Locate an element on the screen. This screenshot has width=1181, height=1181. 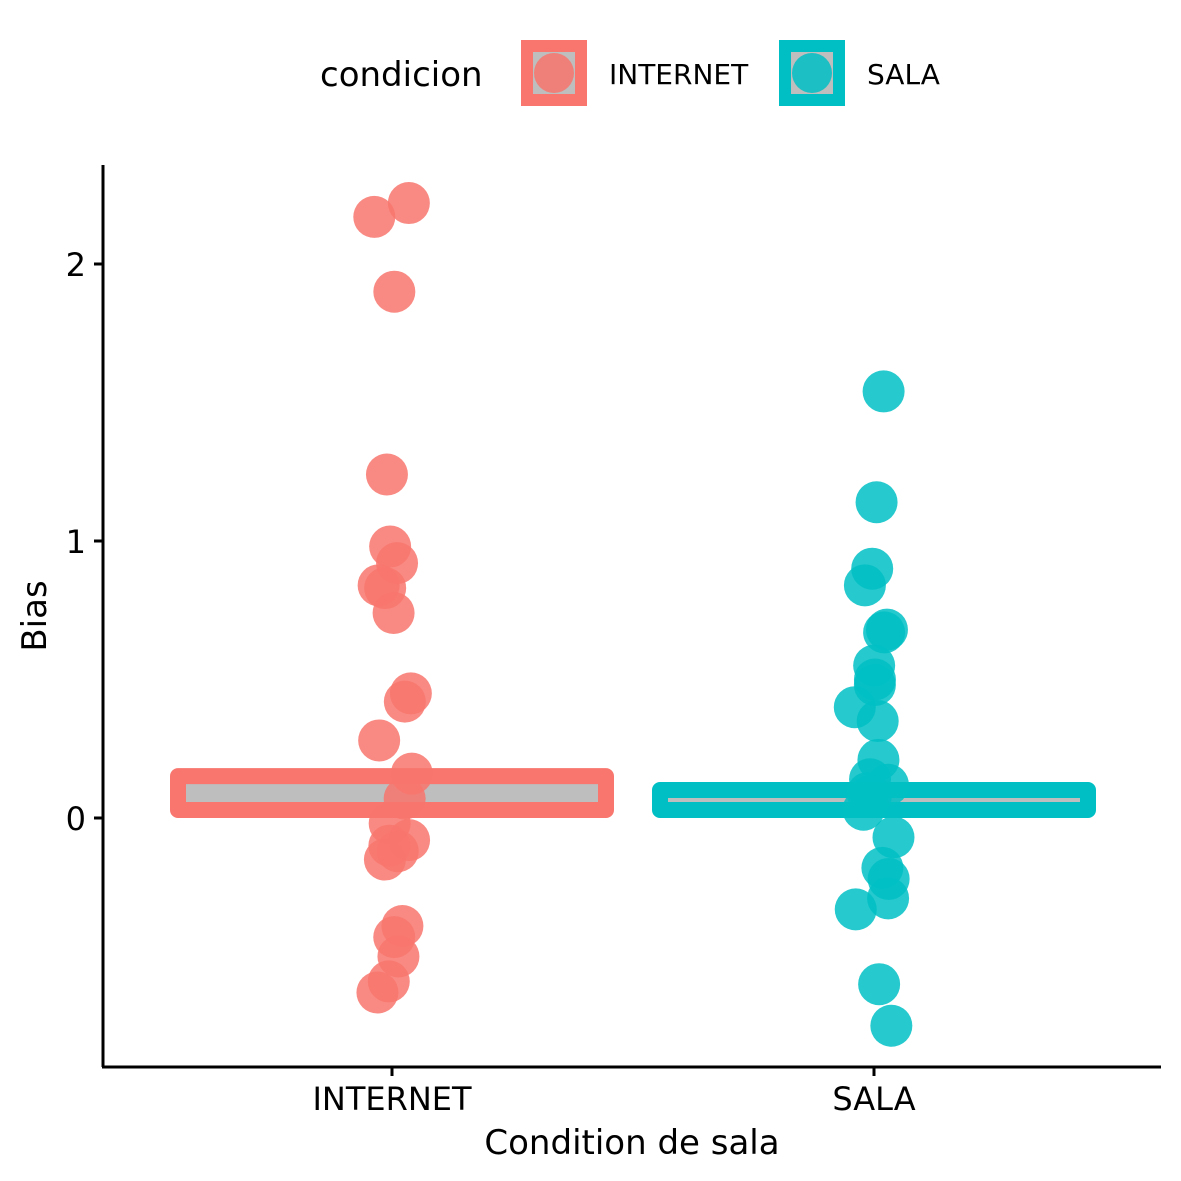
legend-label-sala: SALA is located at coordinates (903, 74).